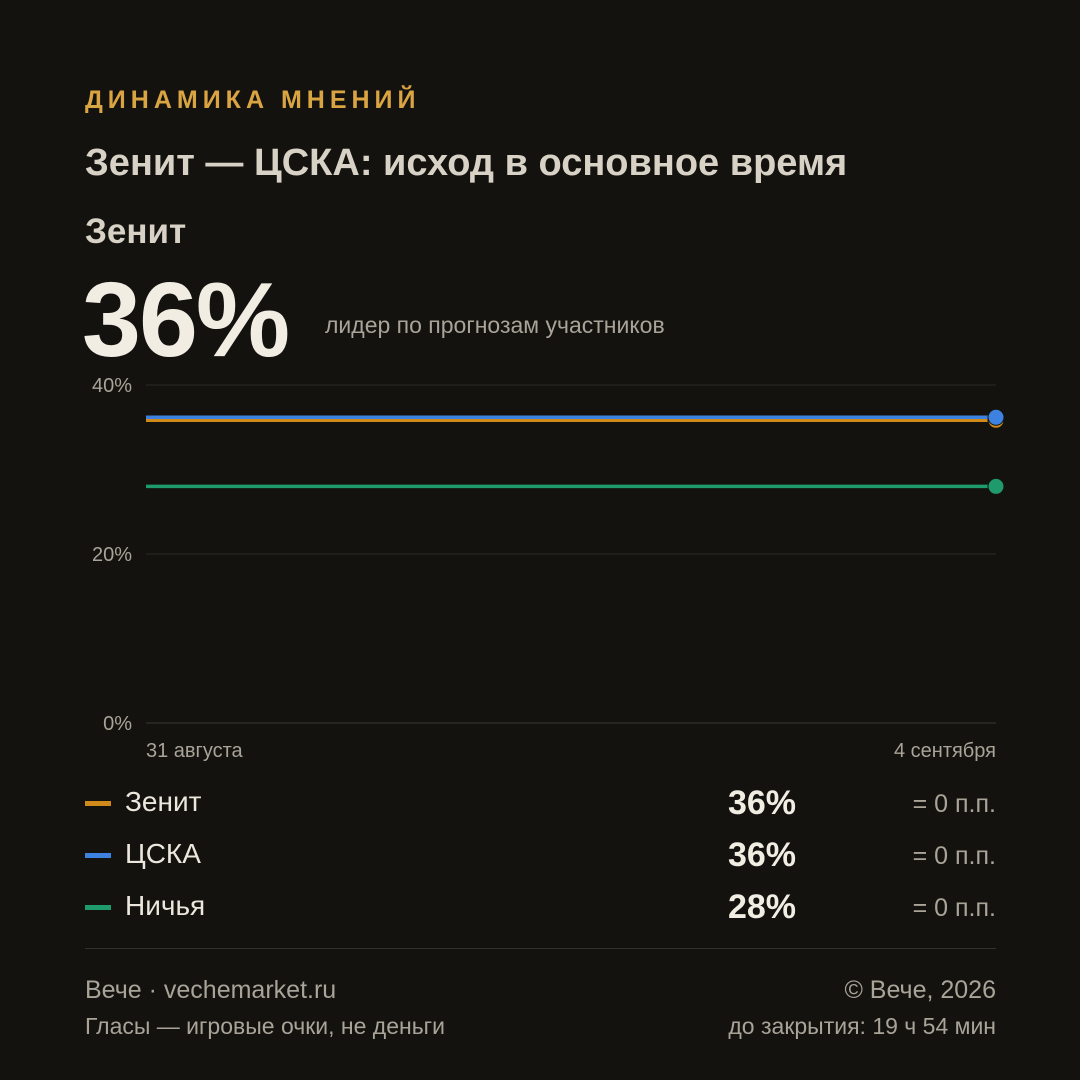 The image size is (1080, 1080). Describe the element at coordinates (98, 907) in the screenshot. I see `legend-swatch-draw` at that location.